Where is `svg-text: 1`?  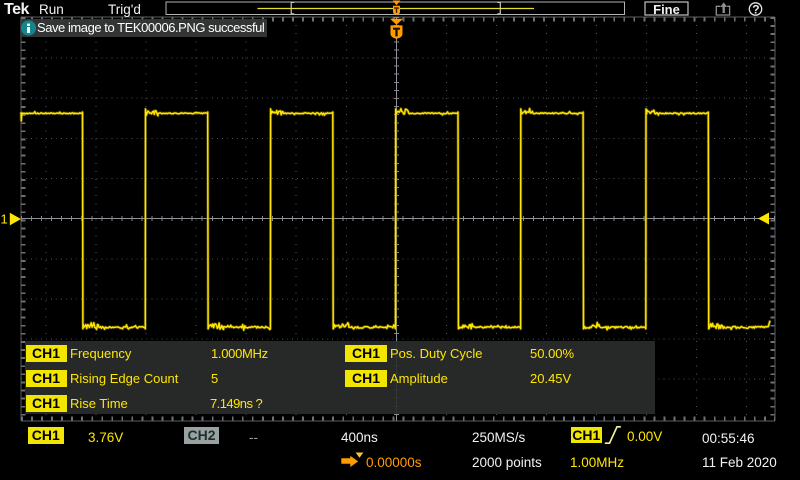
svg-text: 1 is located at coordinates (4, 219).